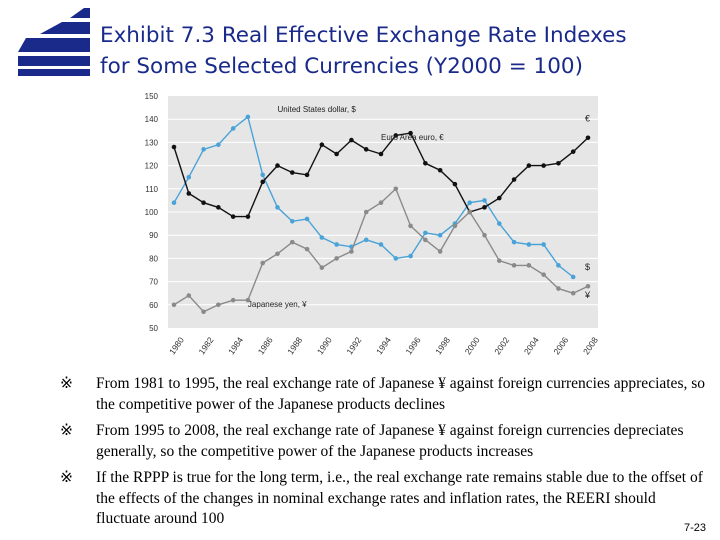 The image size is (720, 540). Describe the element at coordinates (324, 345) in the screenshot. I see `x-tick-label: 1990` at that location.